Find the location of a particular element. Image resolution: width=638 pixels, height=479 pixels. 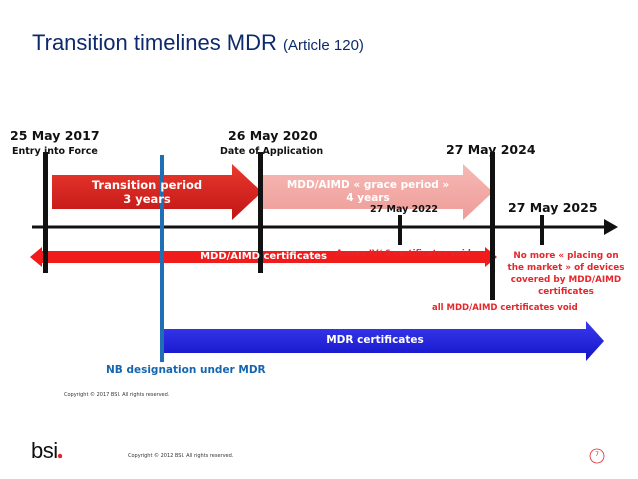

transition-period-arrow is located at coordinates (157, 192).